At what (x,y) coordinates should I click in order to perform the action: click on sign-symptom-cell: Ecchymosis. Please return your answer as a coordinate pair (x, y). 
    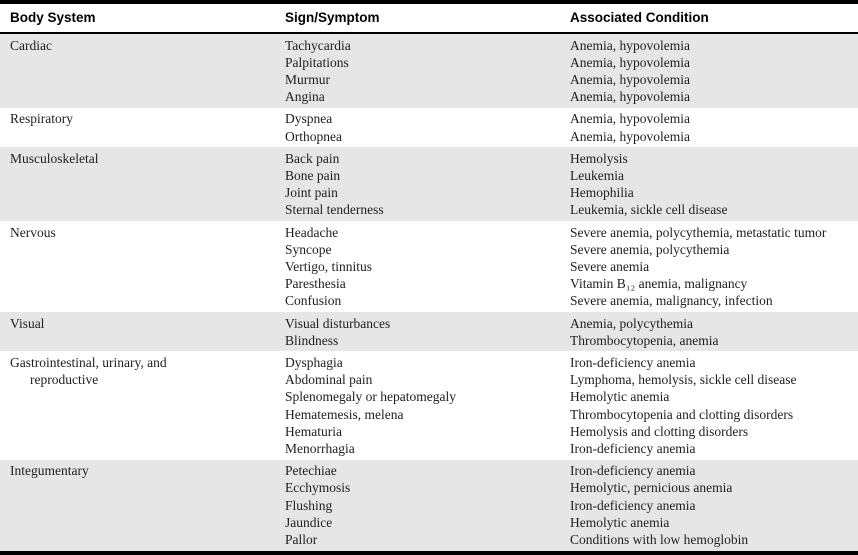
    Looking at the image, I should click on (318, 488).